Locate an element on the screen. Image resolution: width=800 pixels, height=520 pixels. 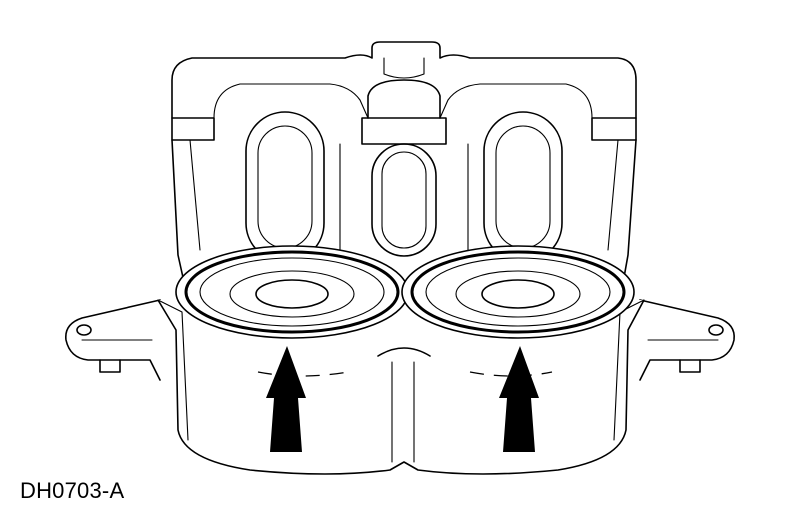
caliper-bridge is located at coordinates (404, 93).